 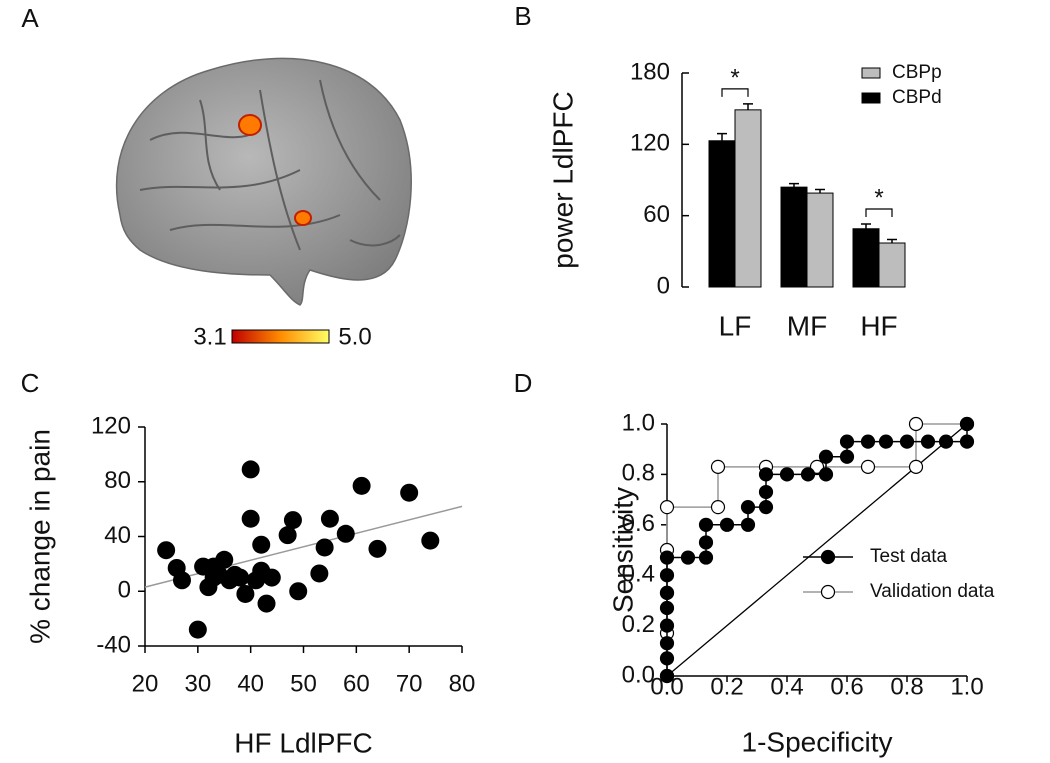 I want to click on y-tick-label: 40, so click(x=117, y=535).